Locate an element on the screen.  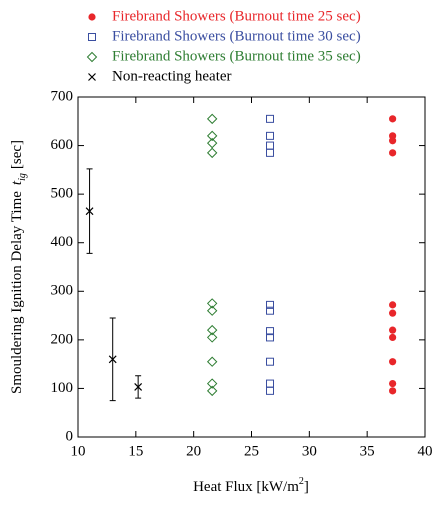
x-tick-label: 20 is located at coordinates (193, 451).